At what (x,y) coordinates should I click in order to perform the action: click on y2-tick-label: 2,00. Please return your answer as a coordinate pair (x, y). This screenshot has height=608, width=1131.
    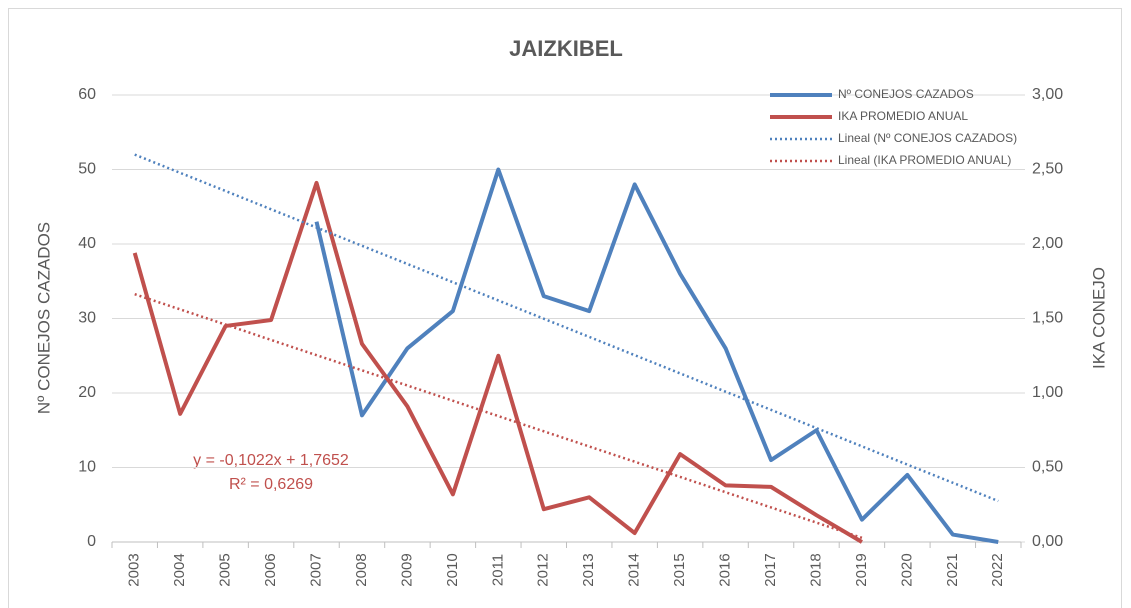
    Looking at the image, I should click on (1047, 243).